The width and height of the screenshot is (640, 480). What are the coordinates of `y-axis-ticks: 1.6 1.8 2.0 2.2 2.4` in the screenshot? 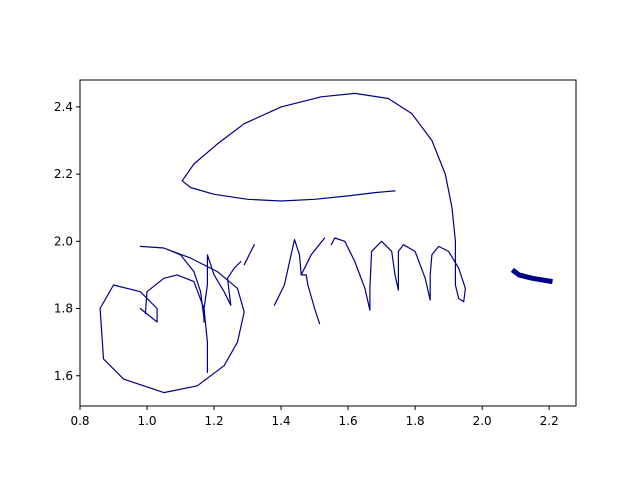 It's located at (67, 241).